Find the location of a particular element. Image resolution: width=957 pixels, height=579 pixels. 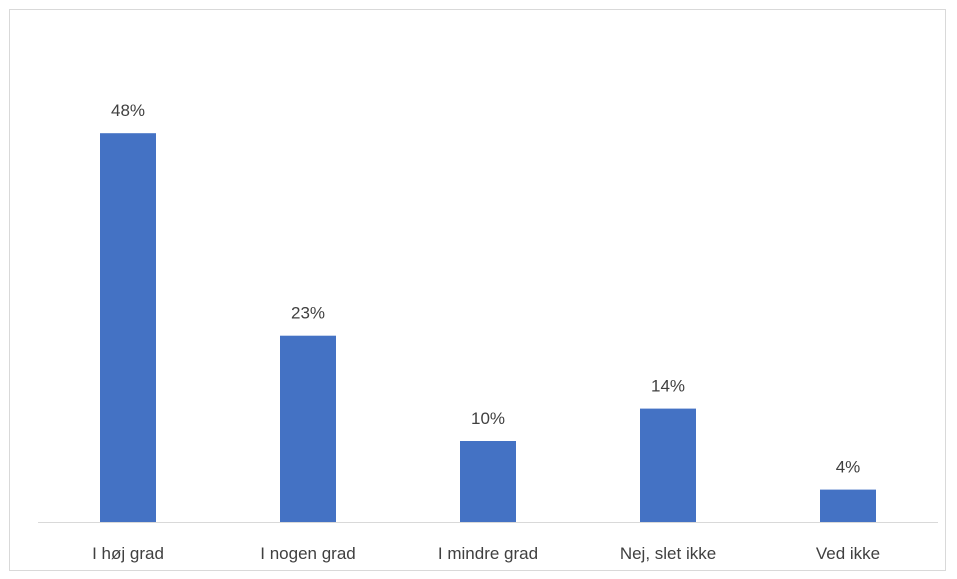

category-label-0: I høj grad is located at coordinates (128, 553).